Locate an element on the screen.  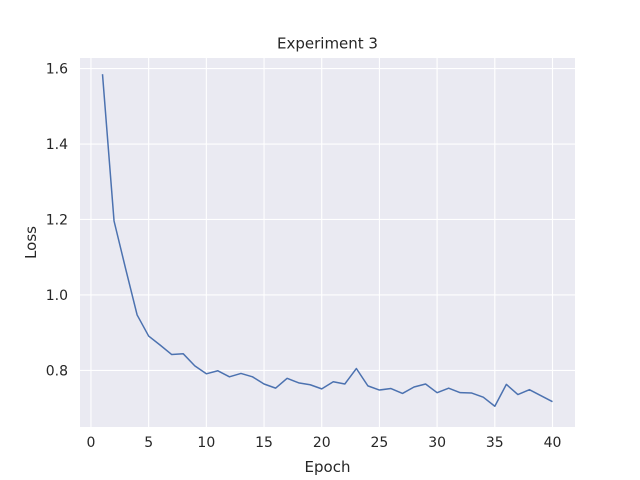
y-tick-label: 1.6 is located at coordinates (57, 70).